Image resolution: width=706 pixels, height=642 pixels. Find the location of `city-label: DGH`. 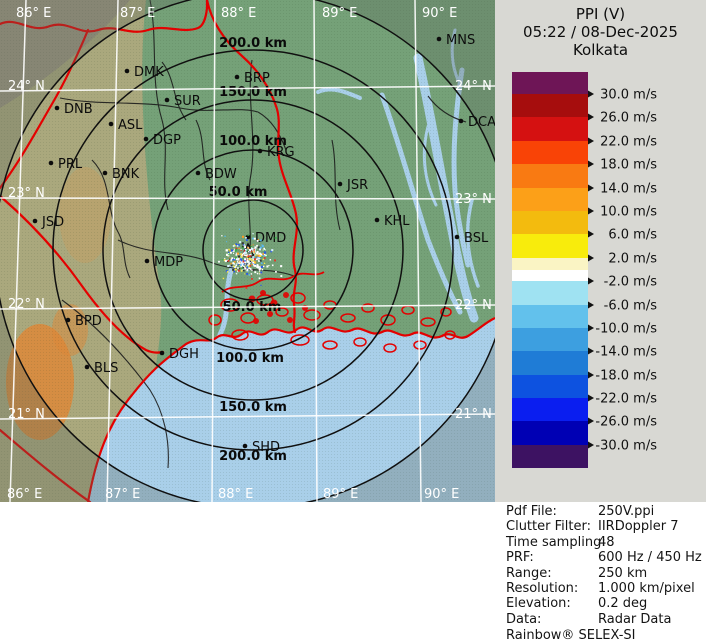

city-label: DGH is located at coordinates (184, 354).